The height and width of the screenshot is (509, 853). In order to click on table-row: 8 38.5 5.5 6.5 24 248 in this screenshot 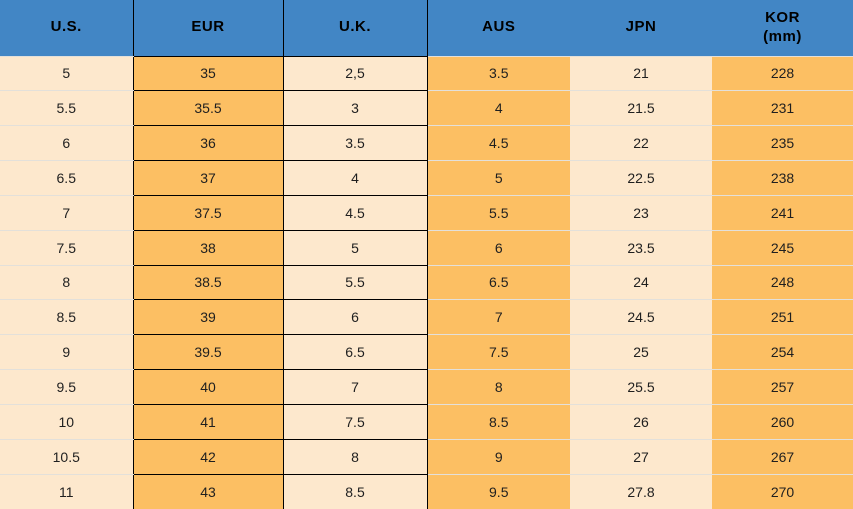, I will do `click(426, 282)`.